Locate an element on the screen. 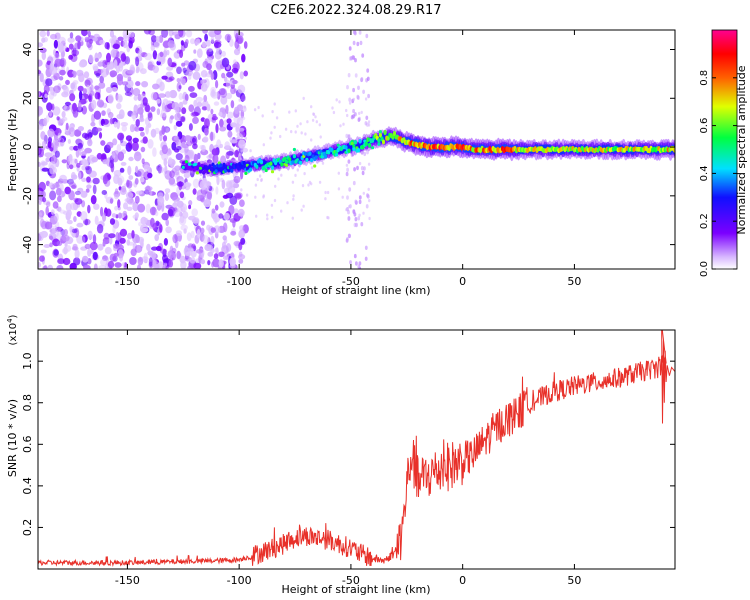 This screenshot has height=600, width=750. snr-y-tick-label: 0.4 is located at coordinates (27, 486).